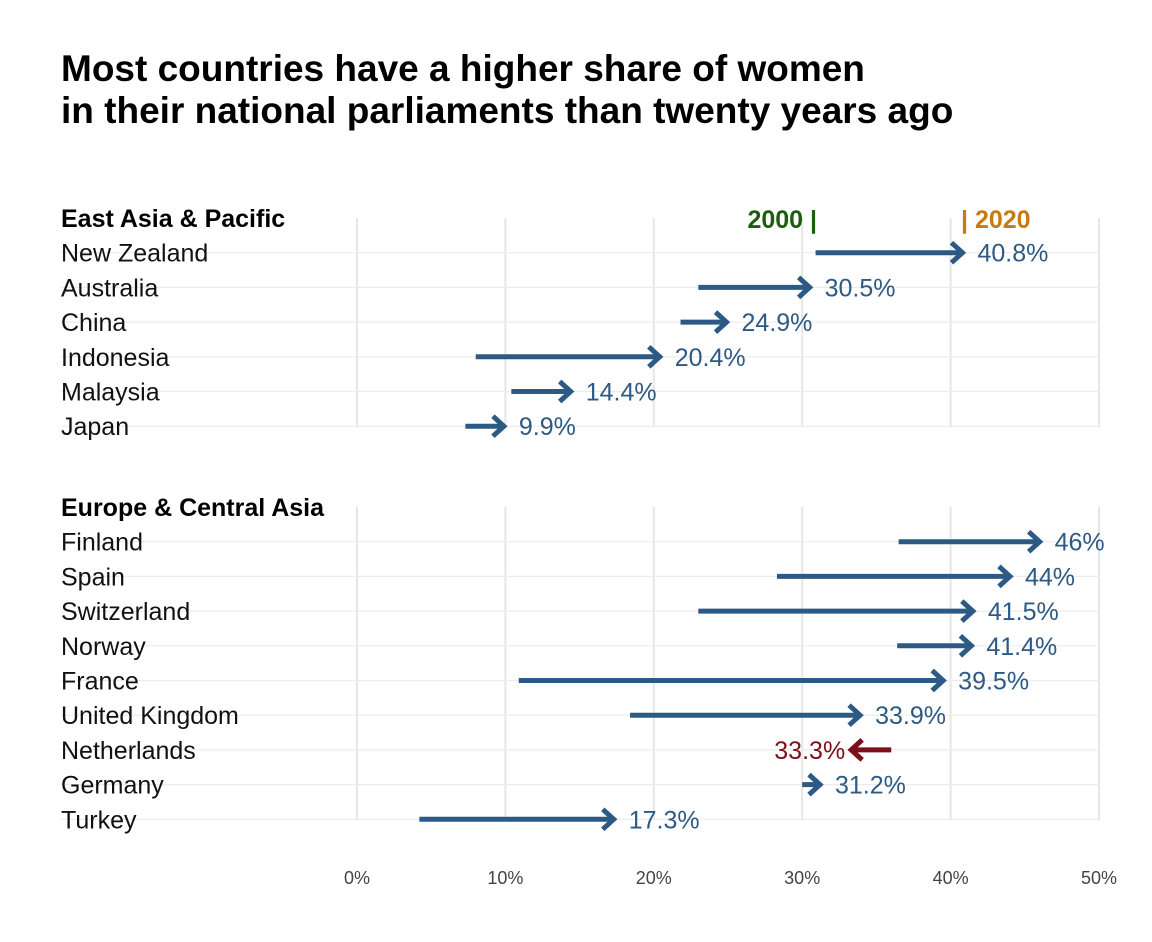 The width and height of the screenshot is (1152, 942). What do you see at coordinates (705, 322) in the screenshot?
I see `arrow-china` at bounding box center [705, 322].